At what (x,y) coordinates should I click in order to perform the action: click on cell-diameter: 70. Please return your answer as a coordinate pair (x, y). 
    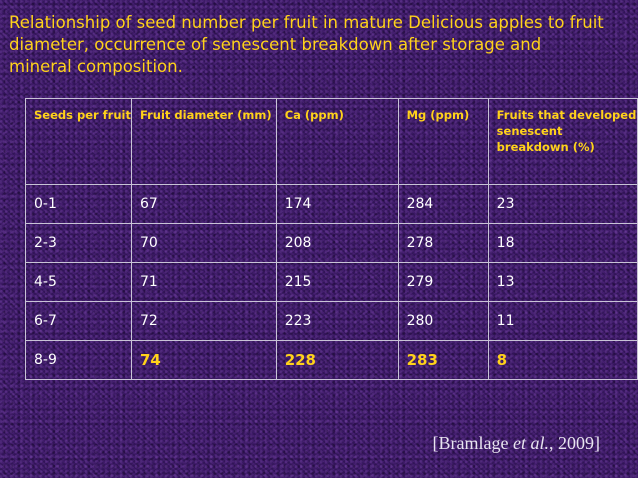
    Looking at the image, I should click on (204, 243).